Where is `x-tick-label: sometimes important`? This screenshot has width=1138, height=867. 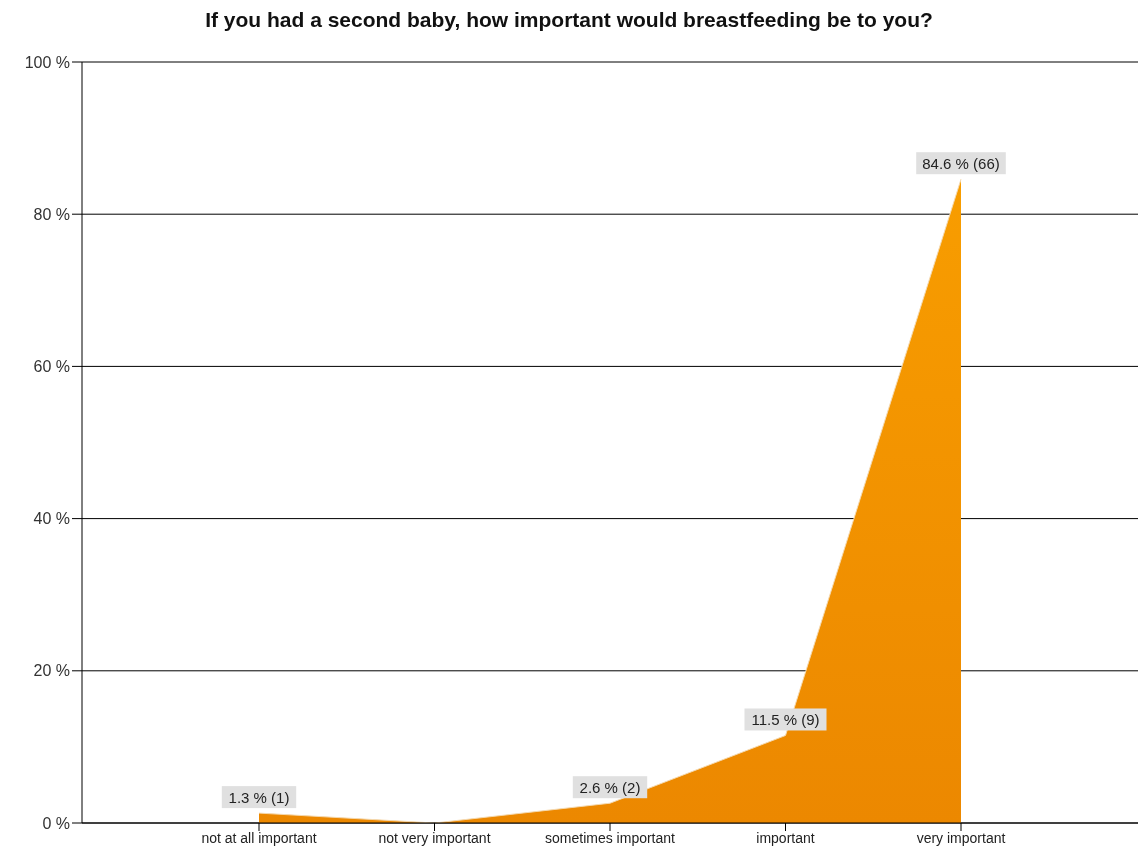
x-tick-label: sometimes important is located at coordinates (610, 837).